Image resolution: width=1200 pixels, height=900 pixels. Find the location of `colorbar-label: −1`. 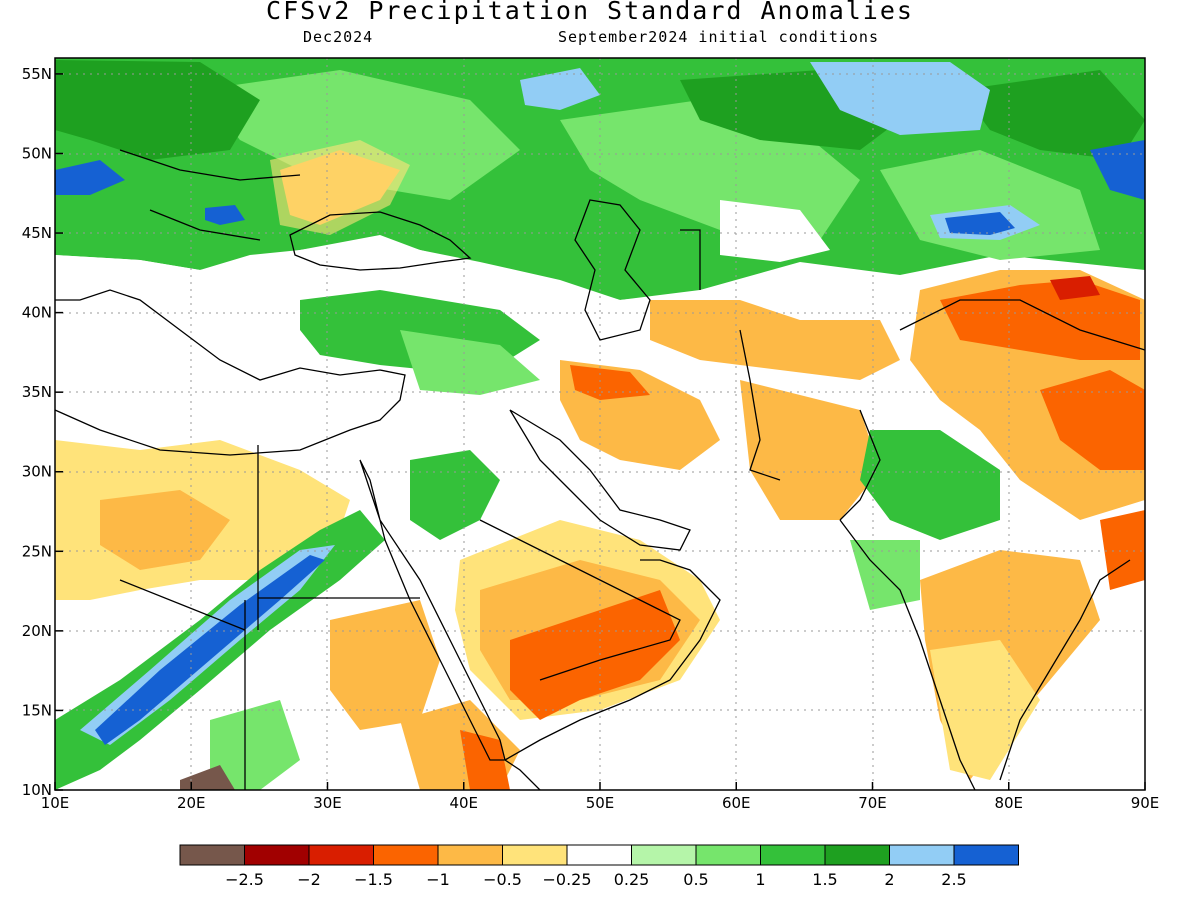

colorbar-label: −1 is located at coordinates (438, 879).